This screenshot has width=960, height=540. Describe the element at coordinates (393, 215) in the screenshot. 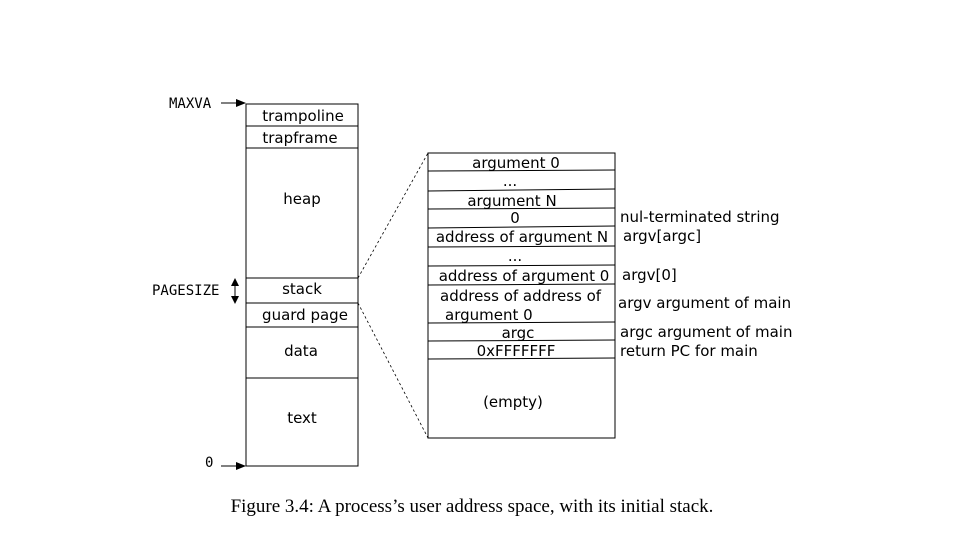

I see `zoom-line-top` at that location.